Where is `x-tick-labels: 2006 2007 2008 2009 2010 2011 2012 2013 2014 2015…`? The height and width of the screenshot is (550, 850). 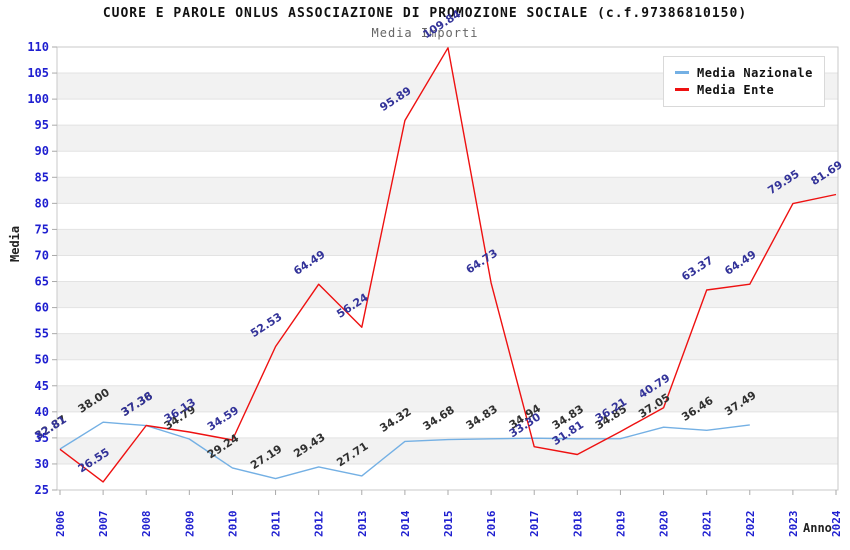
x-tick-labels: 2006 2007 2008 2009 2010 2011 2012 2013 2014 2015… is located at coordinates (448, 523).